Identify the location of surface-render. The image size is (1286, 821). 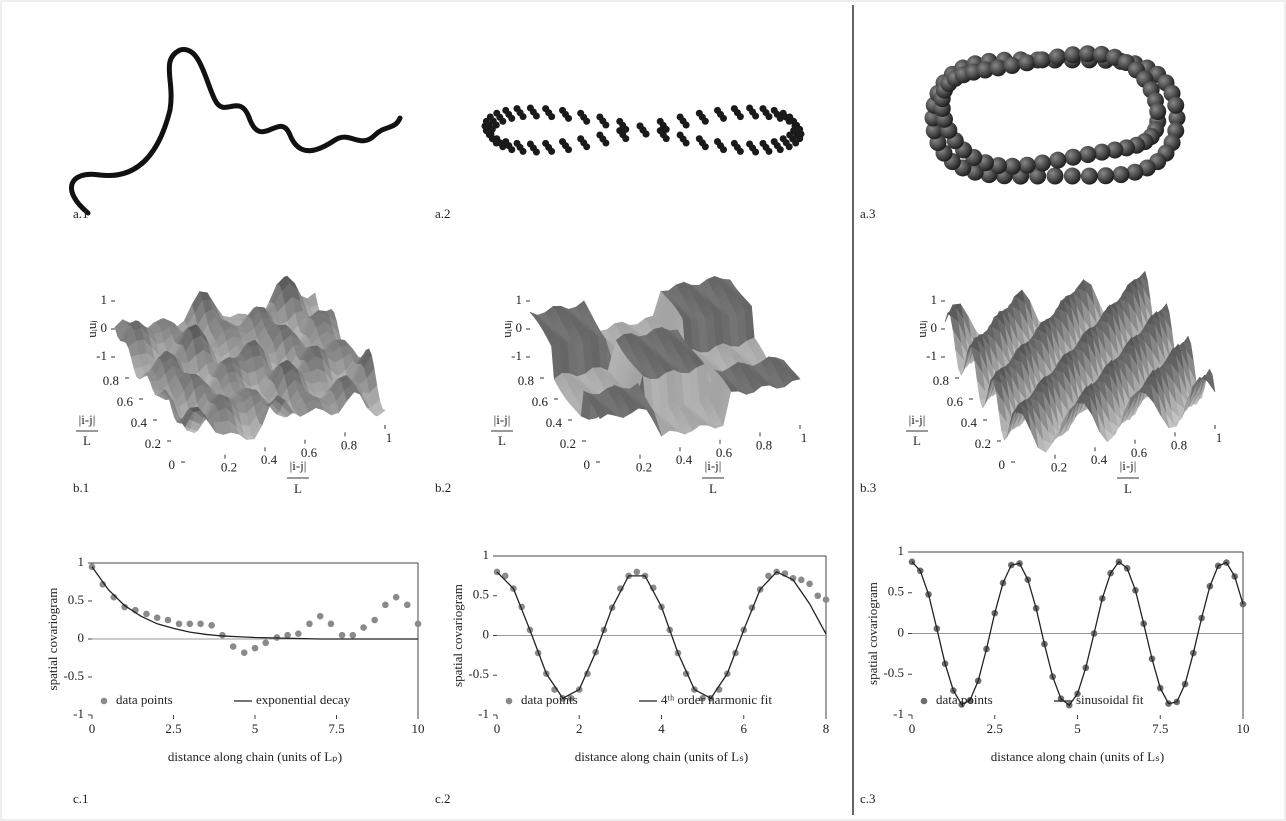
(665, 356).